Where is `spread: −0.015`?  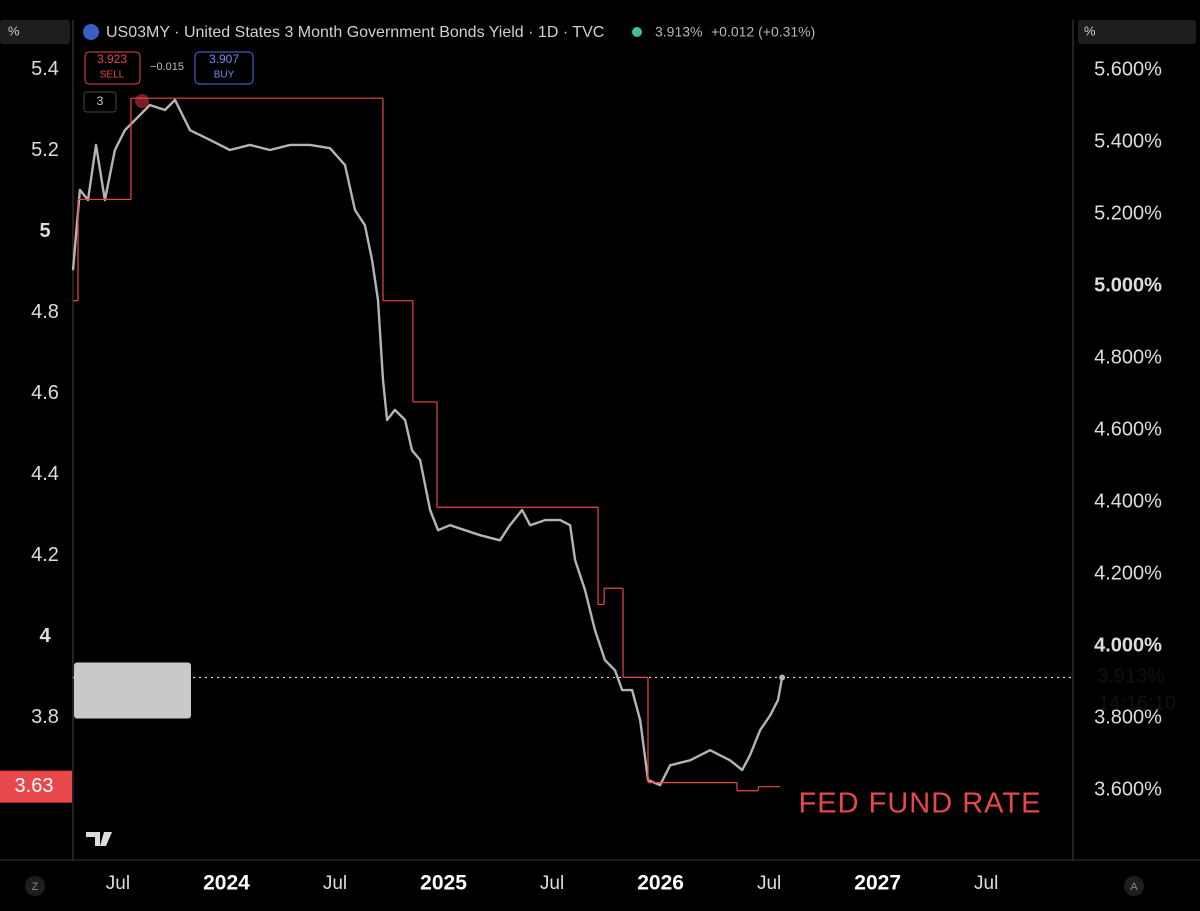 spread: −0.015 is located at coordinates (167, 67).